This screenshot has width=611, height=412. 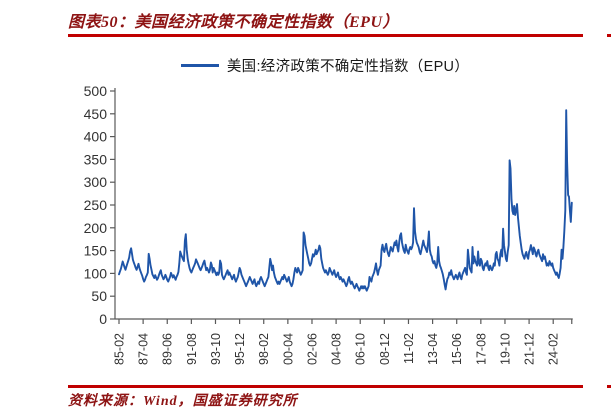 I want to click on x-tick-label: 15-06, so click(x=457, y=349).